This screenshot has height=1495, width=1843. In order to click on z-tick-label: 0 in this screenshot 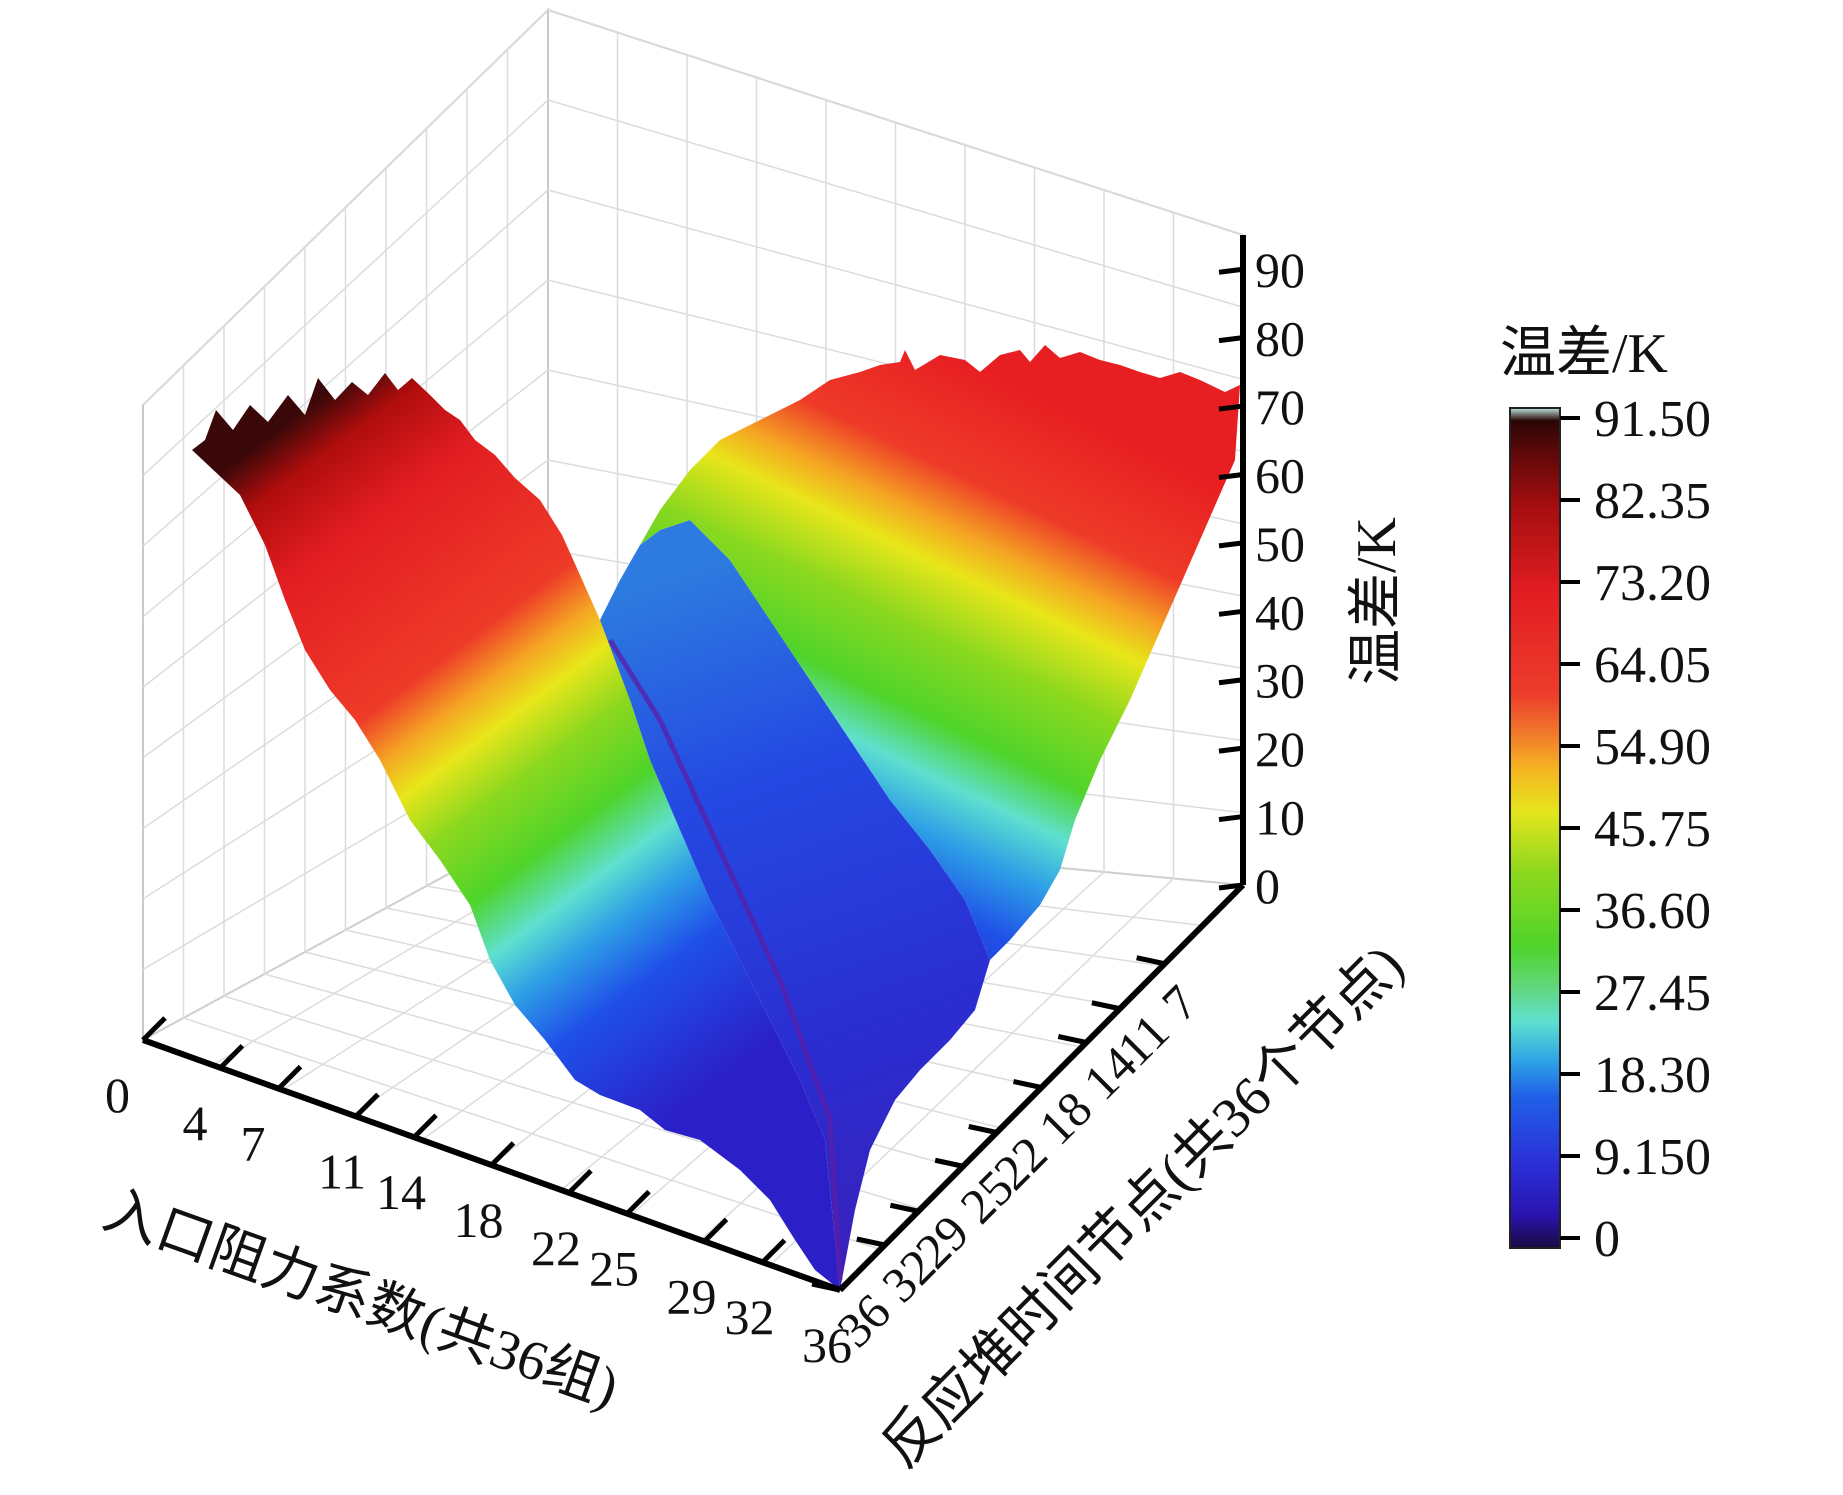, I will do `click(1267, 886)`.